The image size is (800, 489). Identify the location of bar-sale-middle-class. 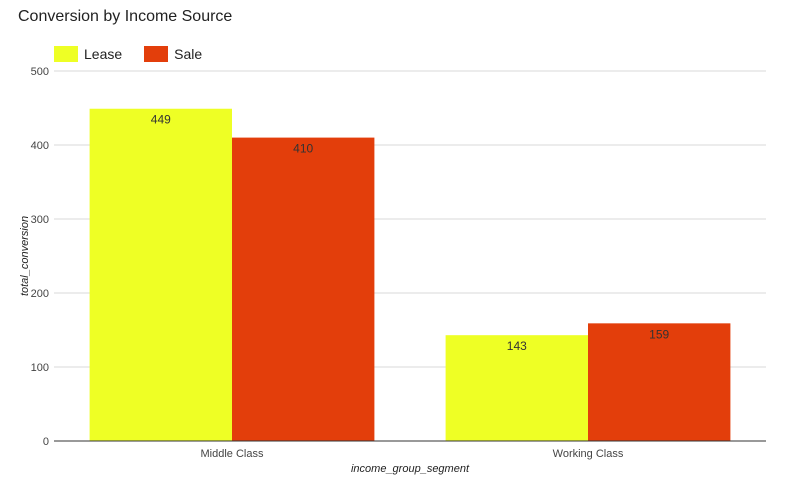
(303, 289).